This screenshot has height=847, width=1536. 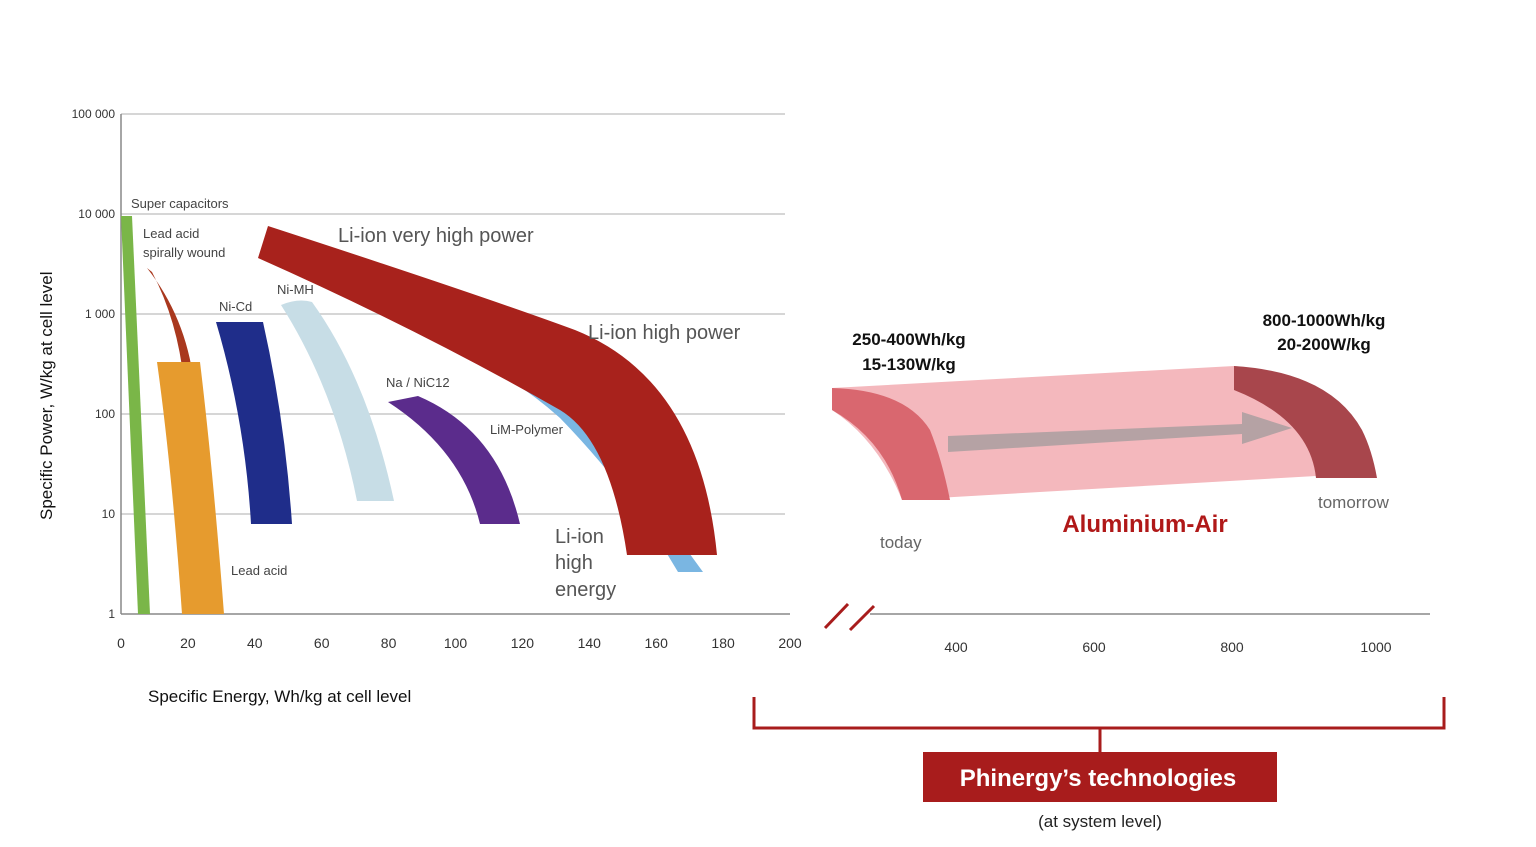 I want to click on x-tick-label: 80, so click(x=389, y=643).